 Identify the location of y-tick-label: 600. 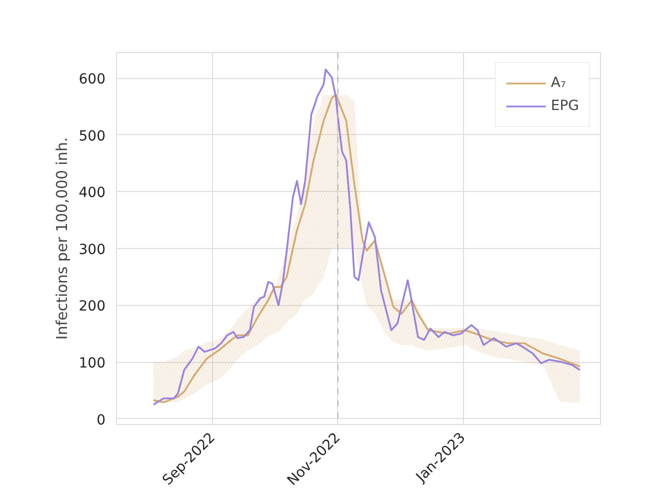
(92, 80).